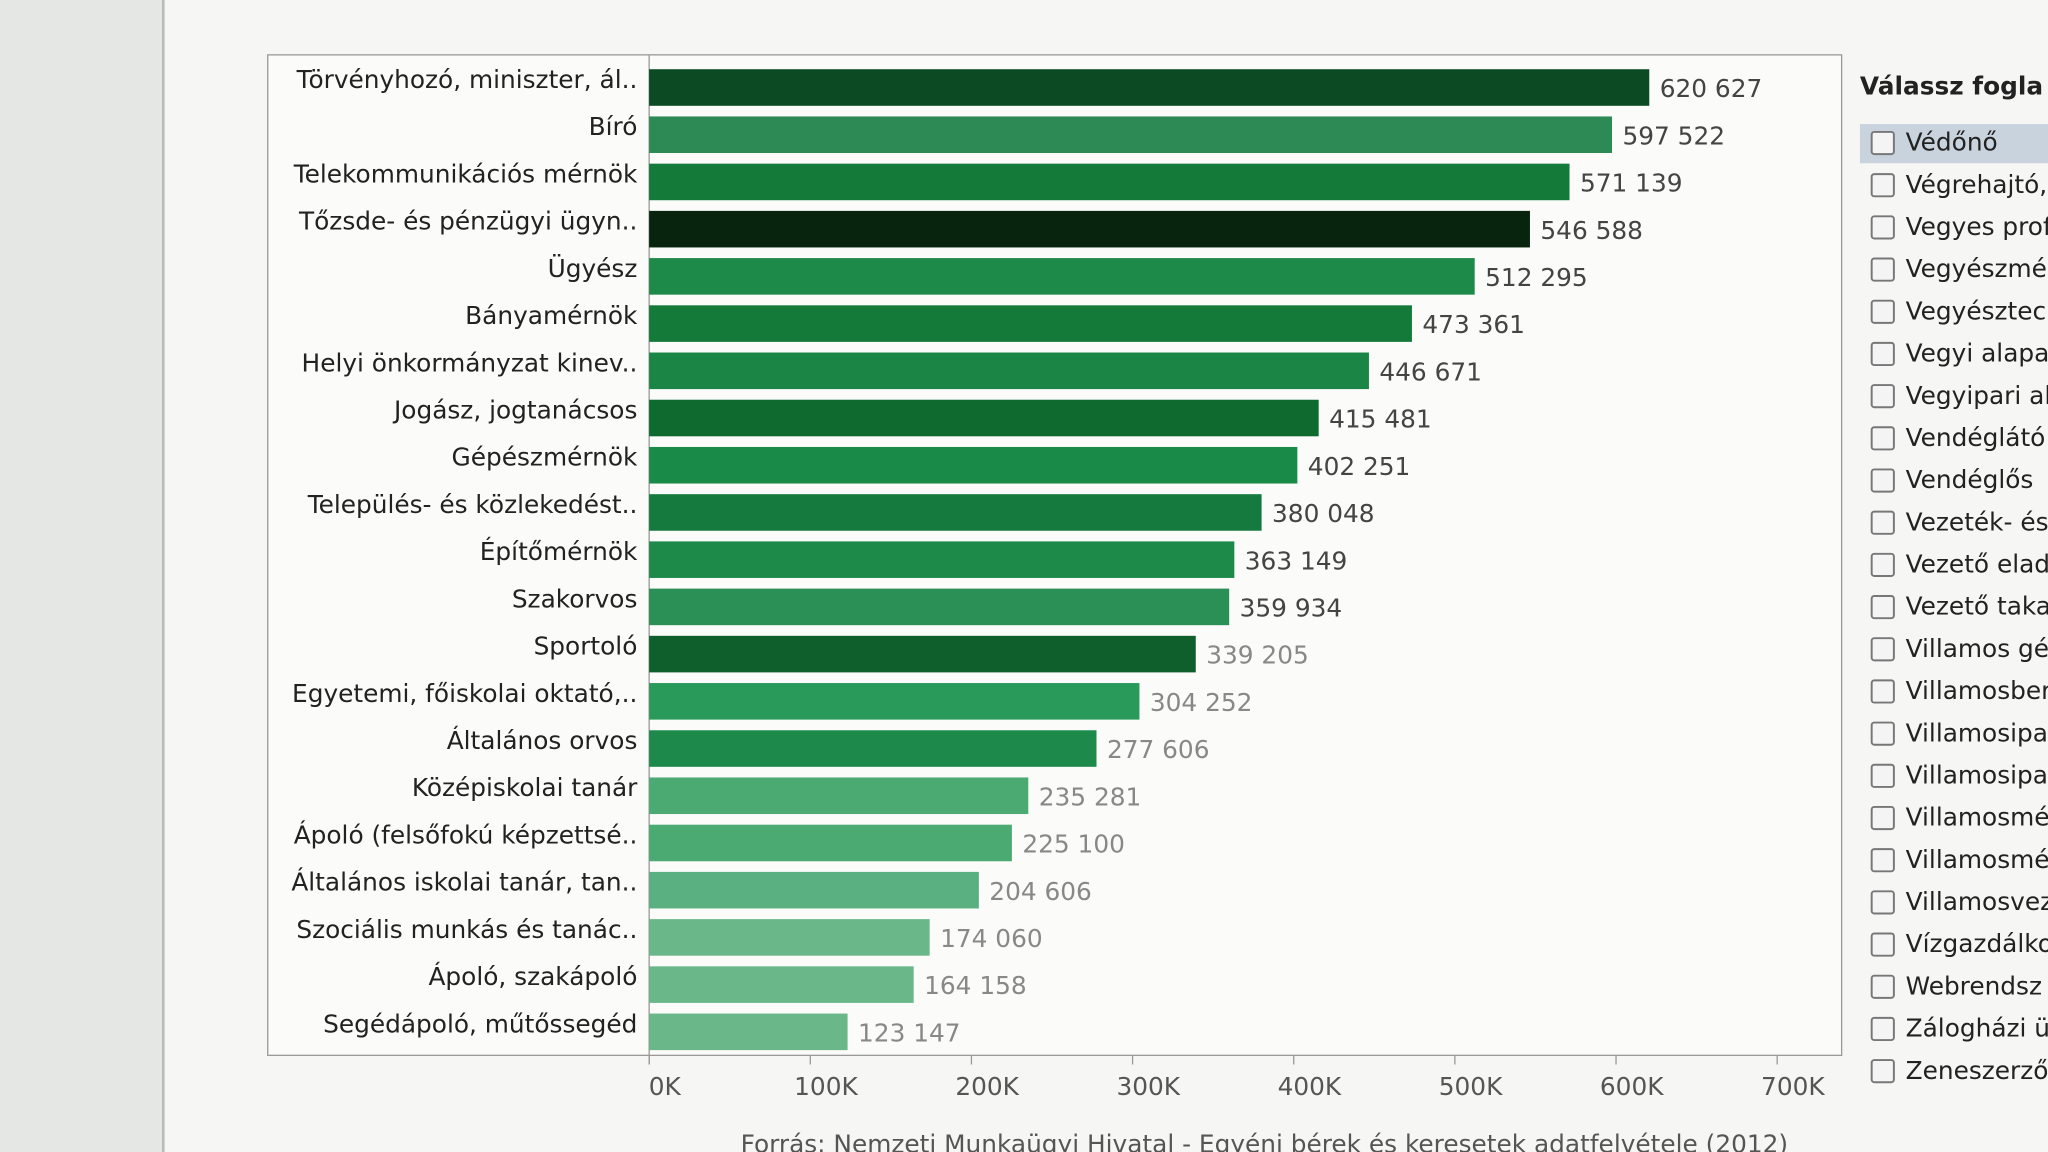  Describe the element at coordinates (1977, 606) in the screenshot. I see `checkbox-label: Vezető taka` at that location.